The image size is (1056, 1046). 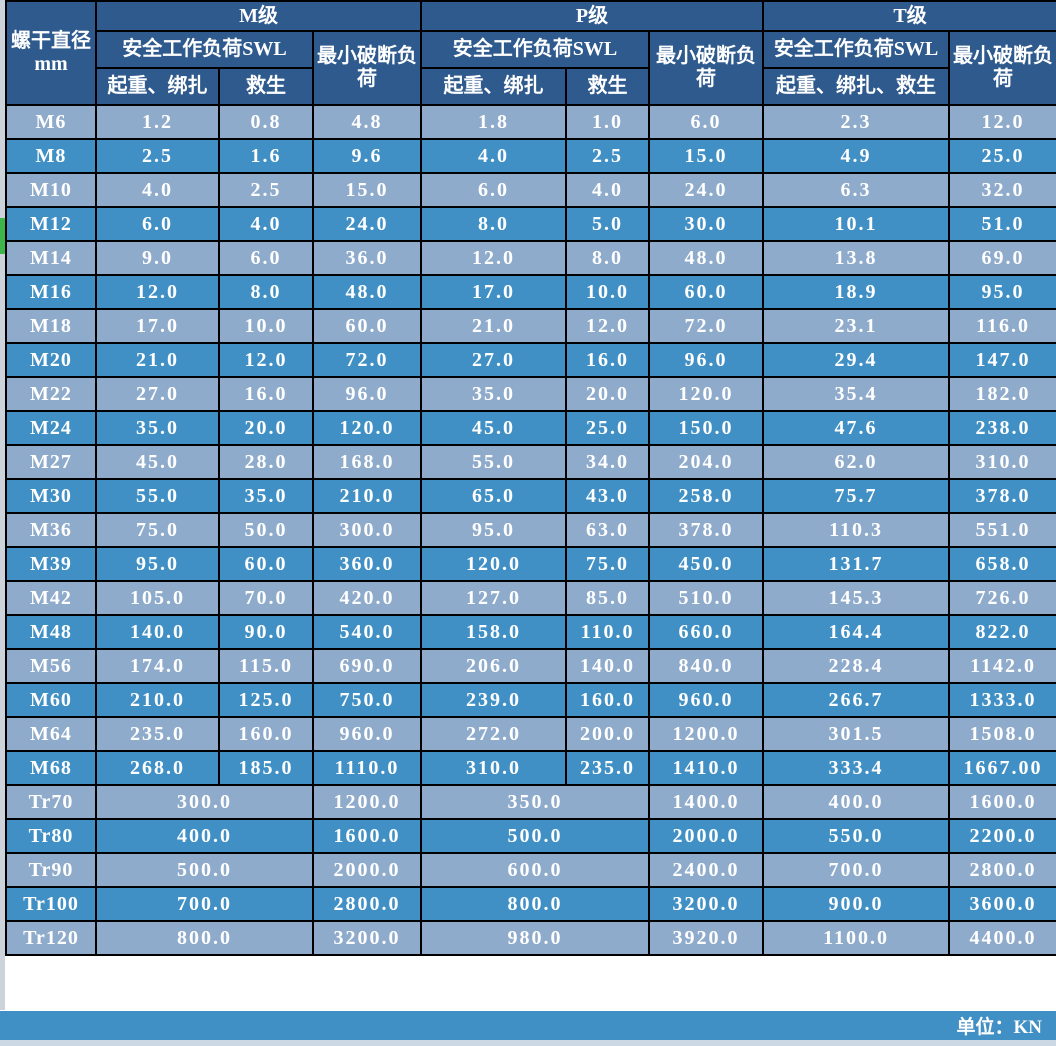 I want to click on diameter-cell: Tr70, so click(x=51, y=802).